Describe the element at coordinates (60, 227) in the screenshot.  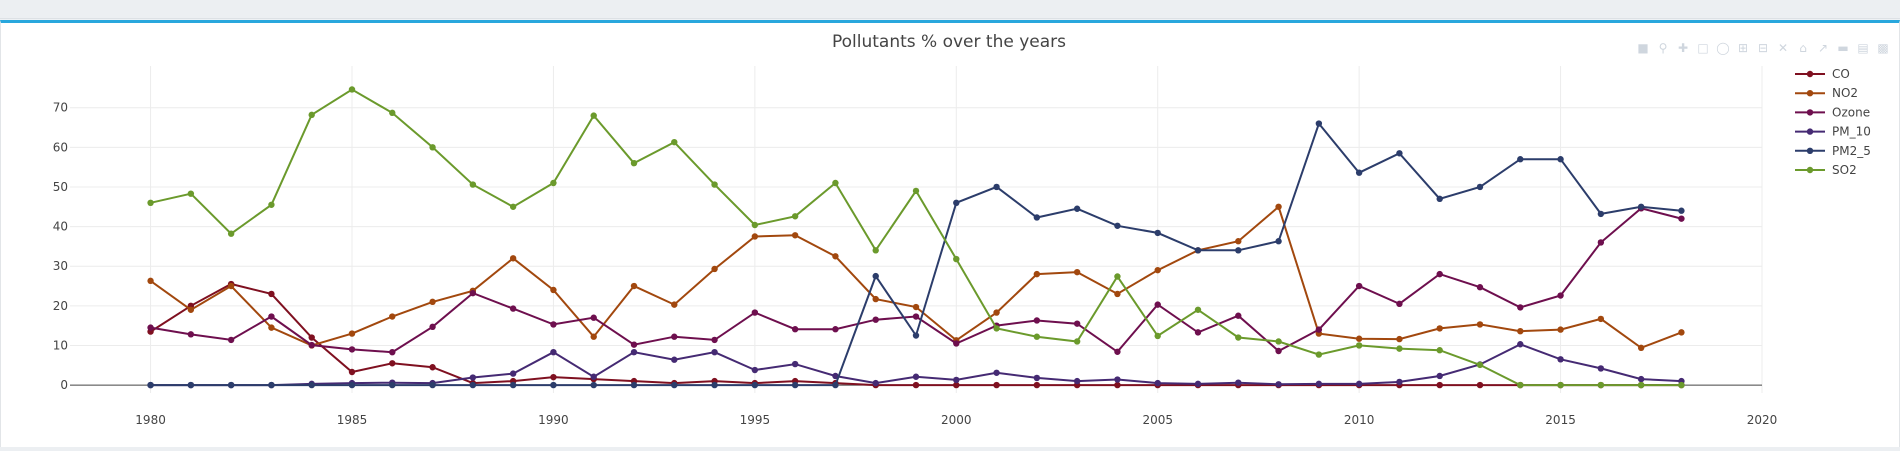
I see `y-tick-label: 40` at that location.